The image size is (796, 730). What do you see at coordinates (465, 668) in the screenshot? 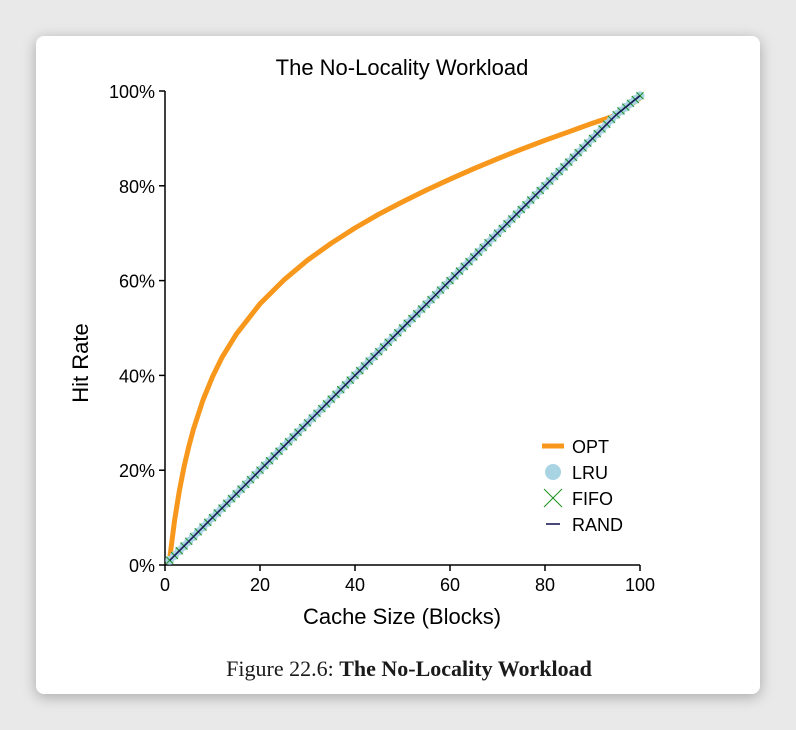
I see `caption-title: The No-Locality Workload` at bounding box center [465, 668].